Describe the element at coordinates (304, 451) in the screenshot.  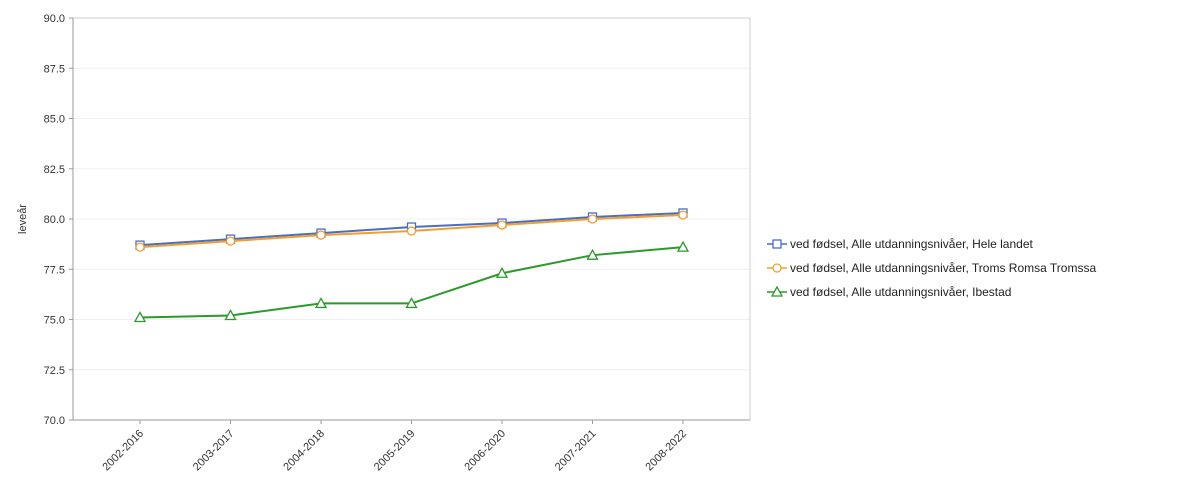
I see `x-tick-label: 2004-2018` at that location.